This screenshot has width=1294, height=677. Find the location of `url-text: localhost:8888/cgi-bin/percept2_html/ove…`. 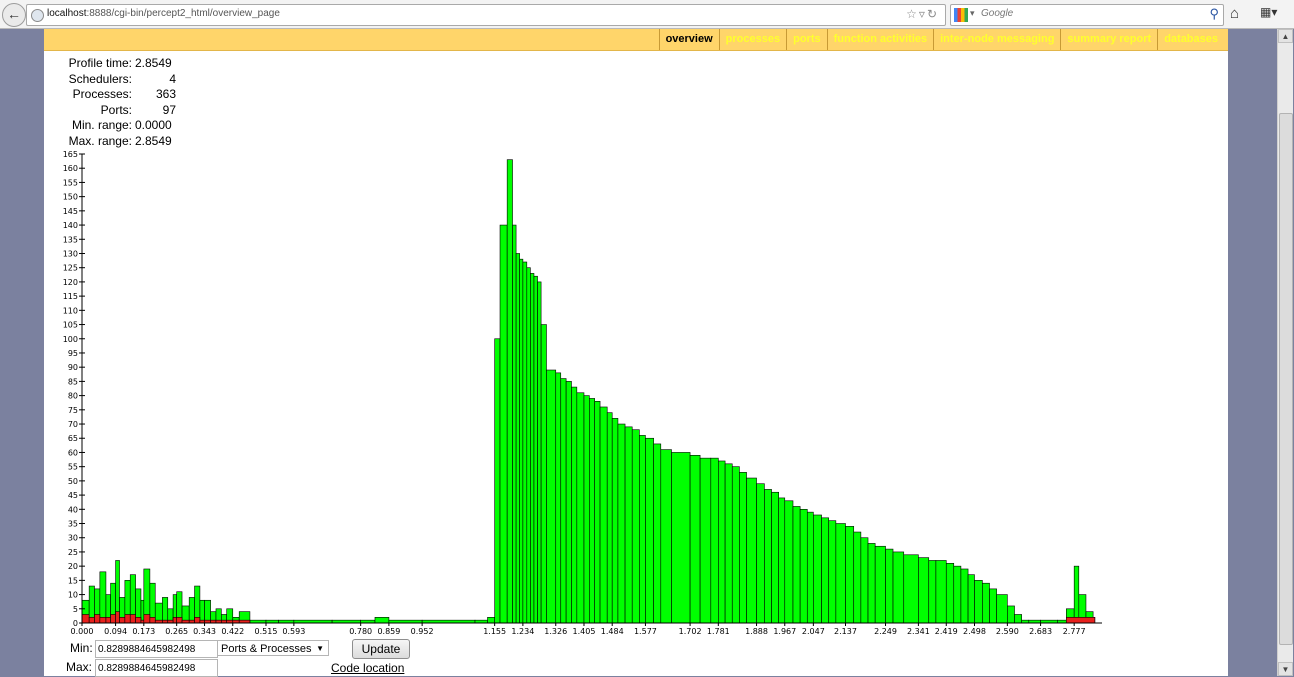

url-text: localhost:8888/cgi-bin/percept2_html/ove… is located at coordinates (163, 13).